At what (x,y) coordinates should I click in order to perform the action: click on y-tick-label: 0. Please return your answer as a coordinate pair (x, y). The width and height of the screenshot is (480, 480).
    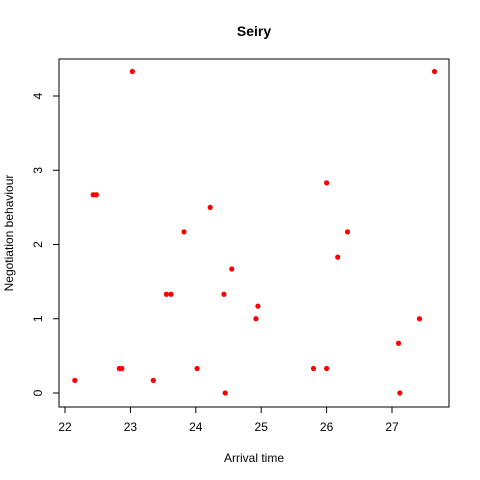
    Looking at the image, I should click on (38, 392).